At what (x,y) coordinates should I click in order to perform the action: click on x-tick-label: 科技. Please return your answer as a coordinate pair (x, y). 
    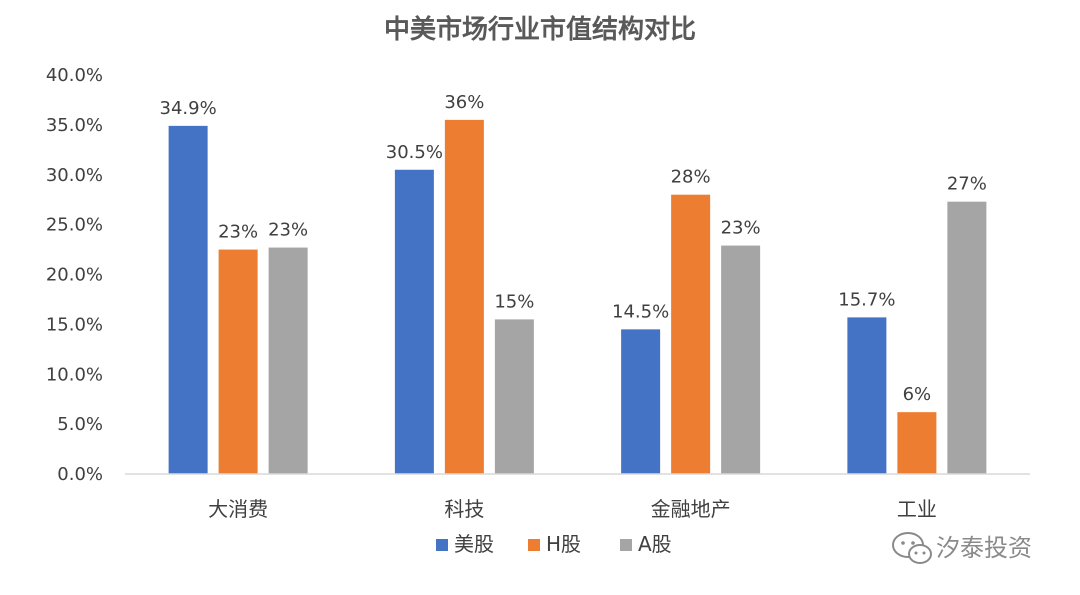
    Looking at the image, I should click on (464, 509).